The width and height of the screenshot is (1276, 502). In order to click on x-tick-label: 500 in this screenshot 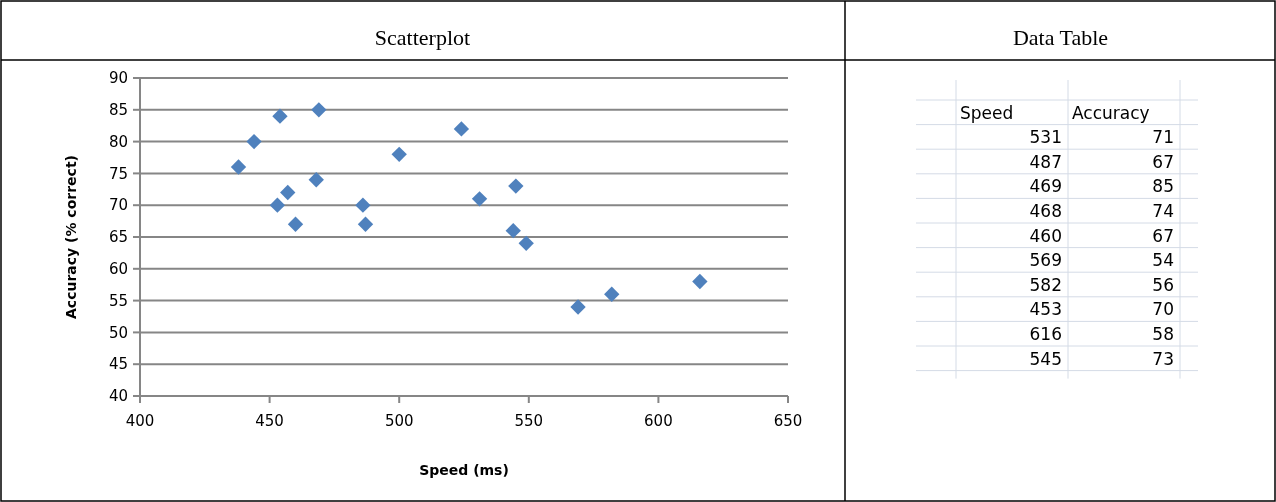, I will do `click(399, 421)`.